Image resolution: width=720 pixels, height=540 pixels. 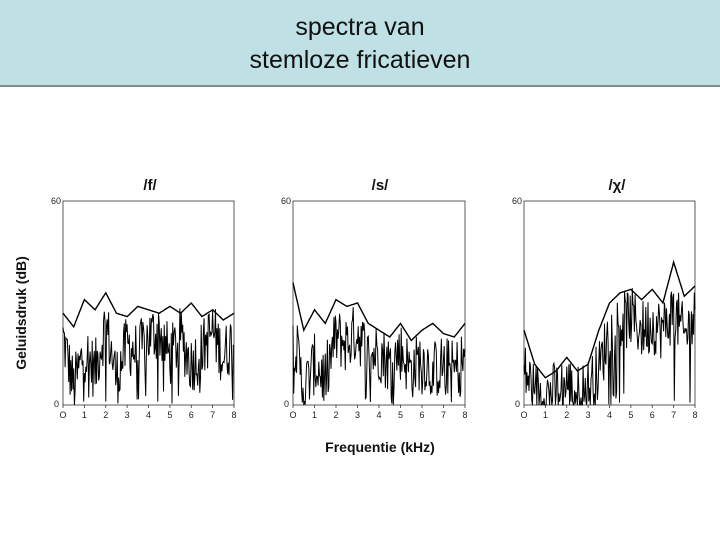 What do you see at coordinates (618, 185) in the screenshot?
I see `panel-title-3: /χ/` at bounding box center [618, 185].